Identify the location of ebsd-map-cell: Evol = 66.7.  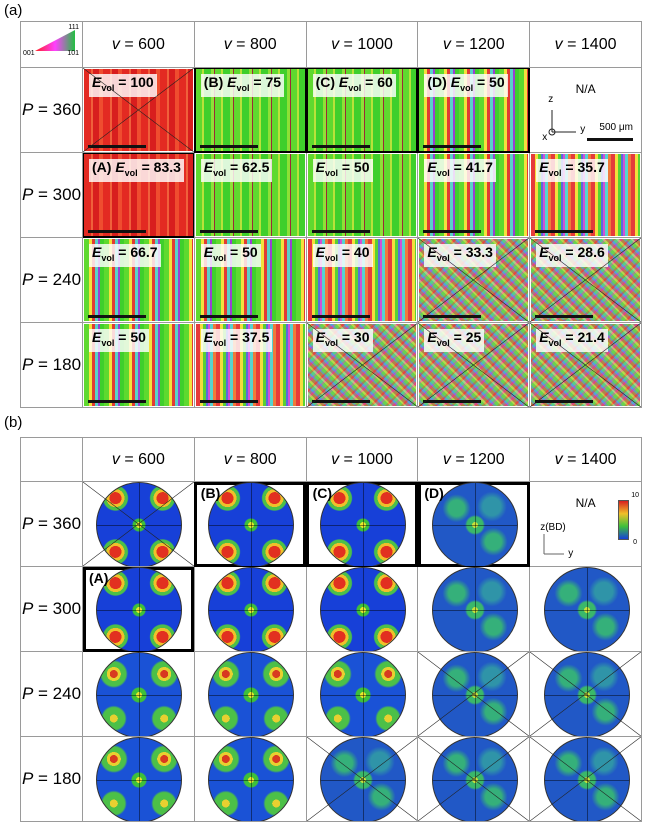
(138, 280).